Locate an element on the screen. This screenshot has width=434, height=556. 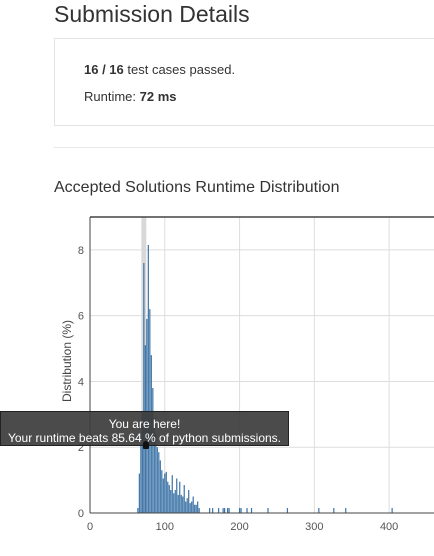
x-tick-label: 200 is located at coordinates (239, 527).